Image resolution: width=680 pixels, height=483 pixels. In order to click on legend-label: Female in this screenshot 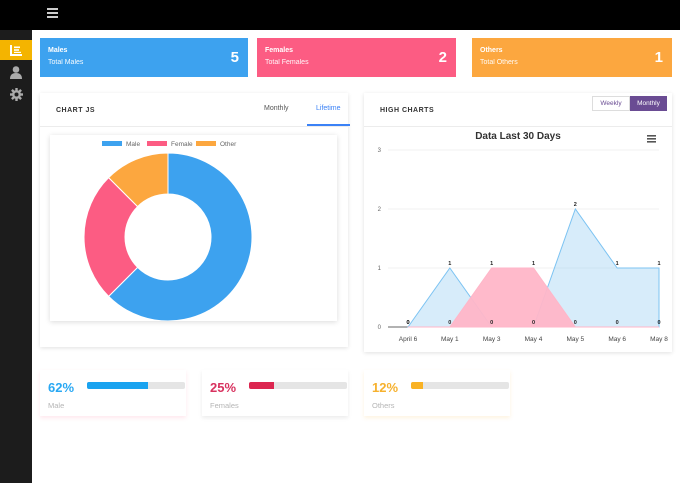, I will do `click(182, 144)`.